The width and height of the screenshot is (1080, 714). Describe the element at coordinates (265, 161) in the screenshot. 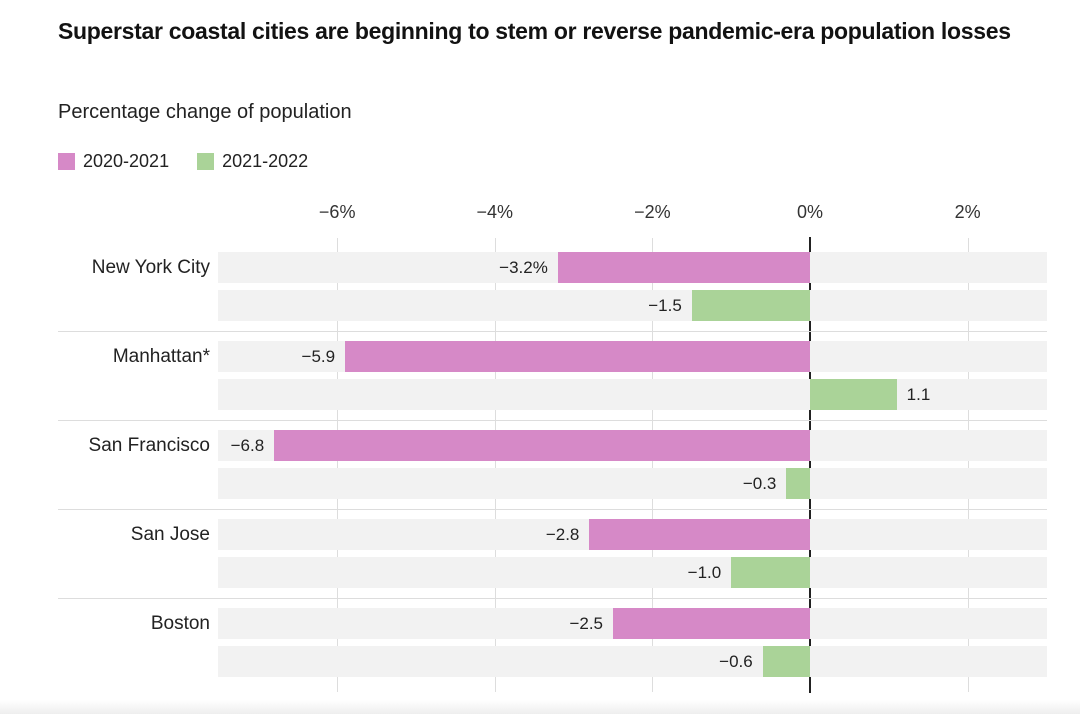

I see `legend-item-label: 2021-2022` at that location.